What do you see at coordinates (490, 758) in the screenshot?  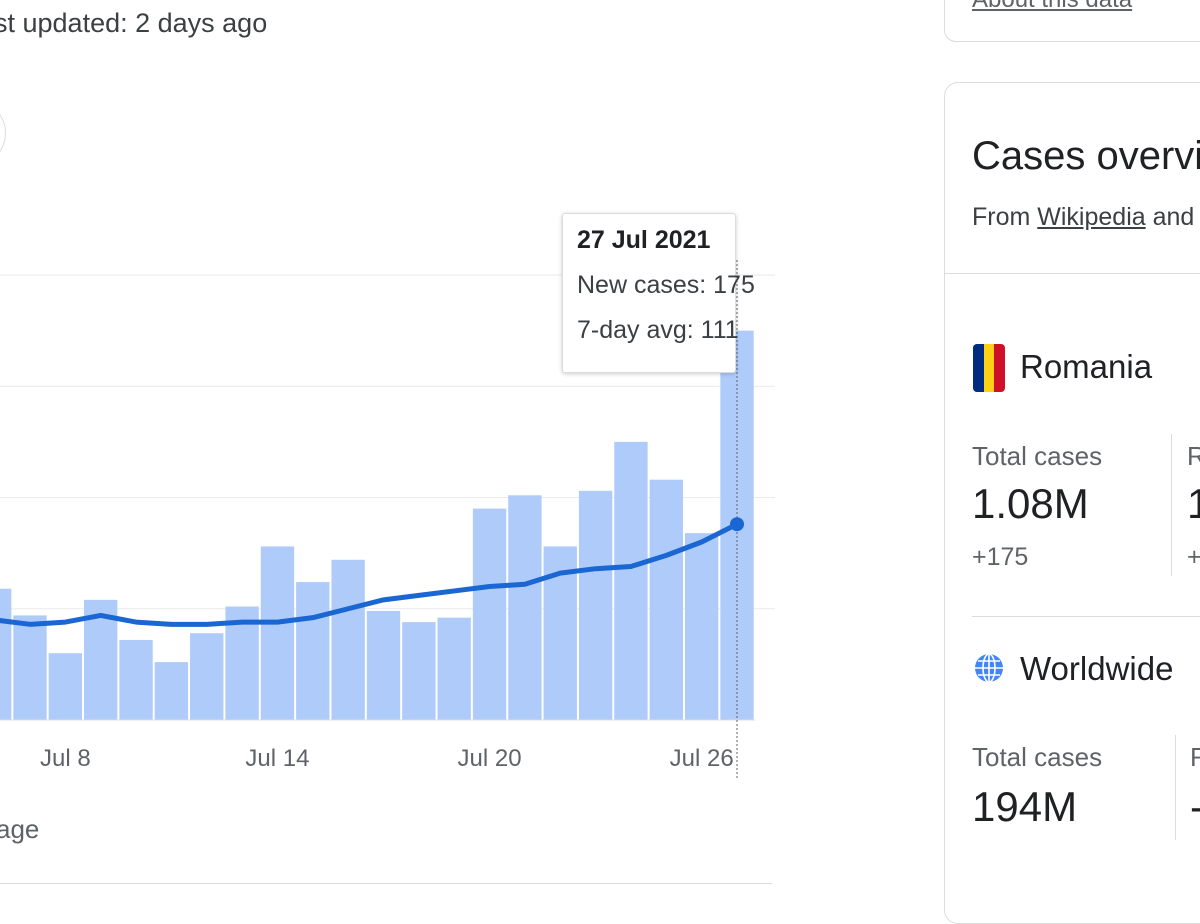 I see `x-tick-label: Jul 20` at bounding box center [490, 758].